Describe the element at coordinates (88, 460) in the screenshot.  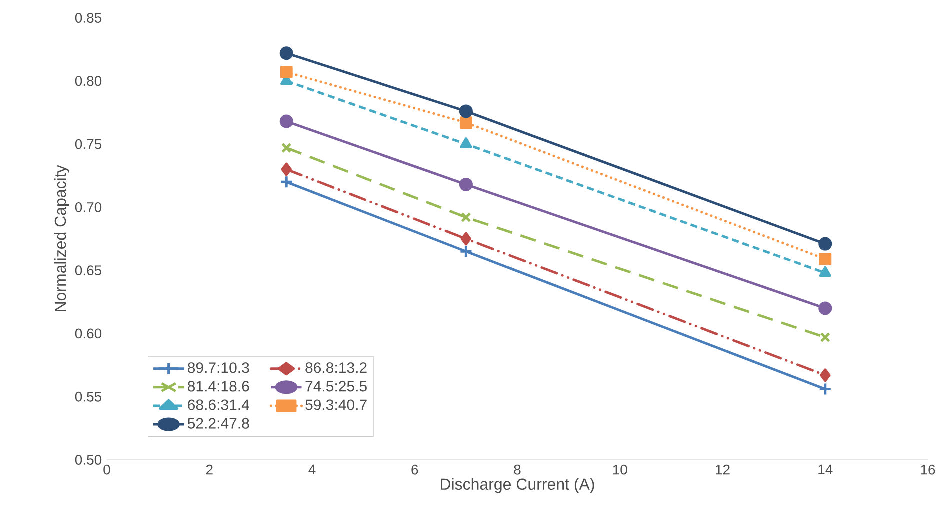
I see `y-tick-label: 0.50` at that location.